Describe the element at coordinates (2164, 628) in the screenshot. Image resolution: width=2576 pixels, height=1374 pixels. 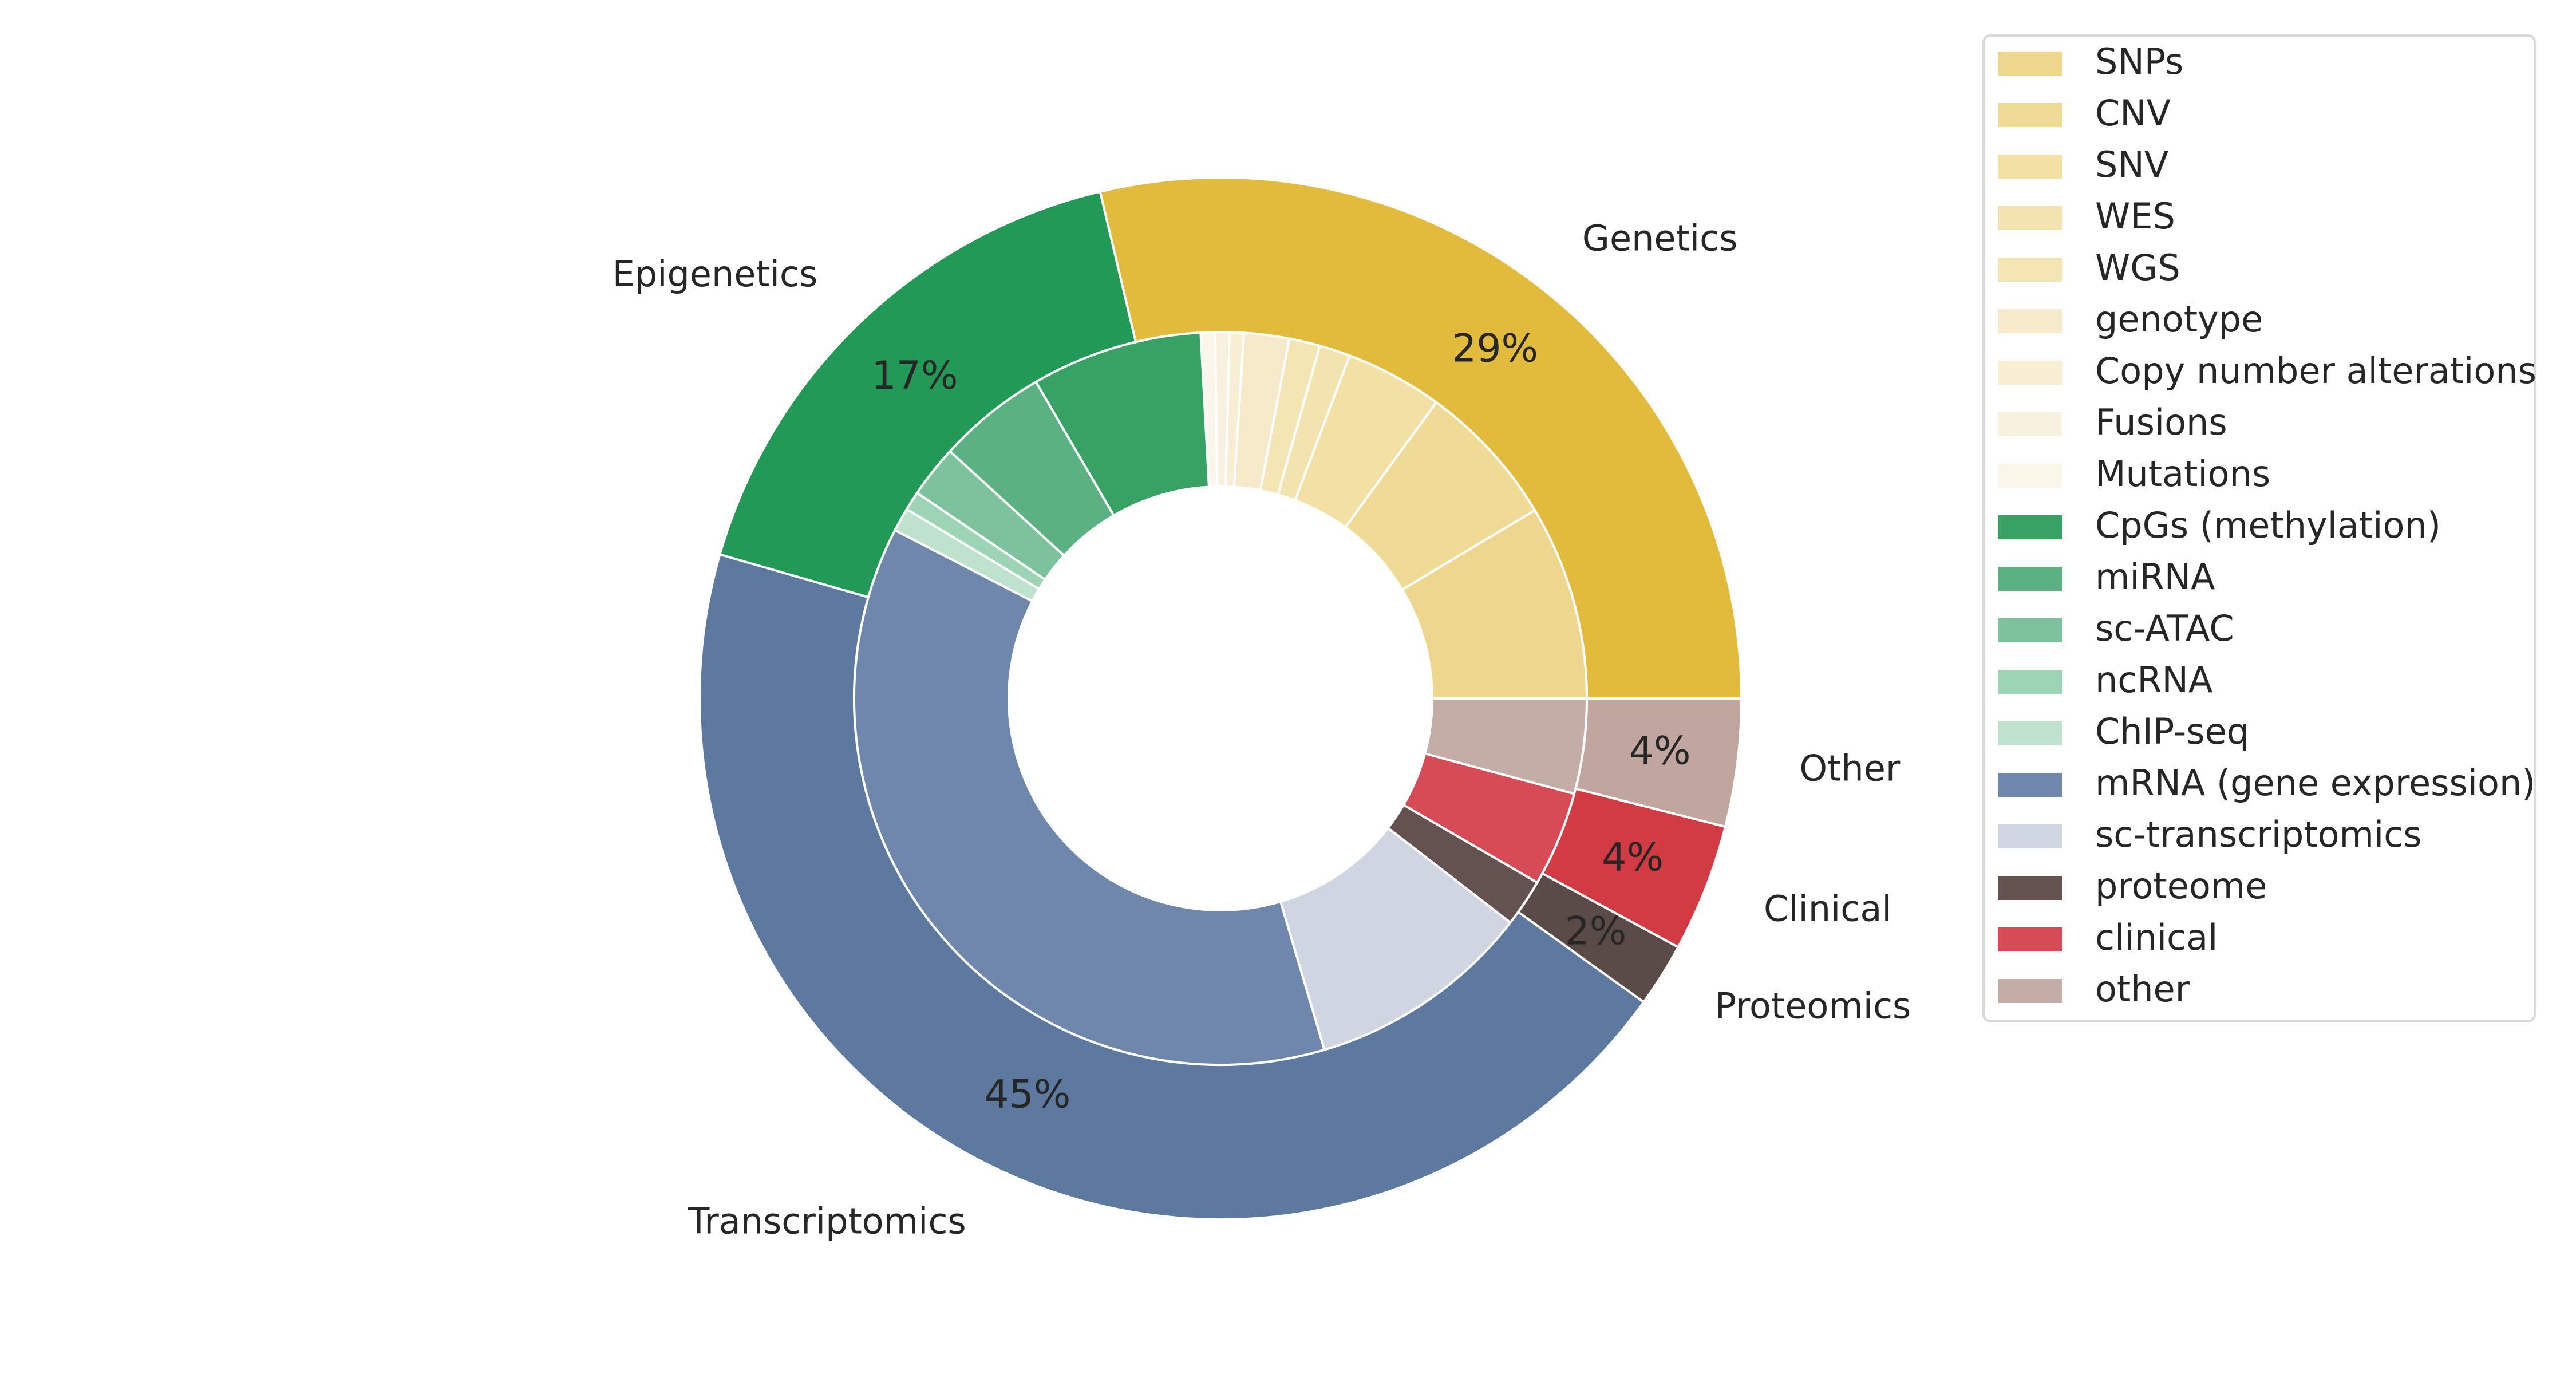
I see `legend-label-sc-atac: sc-ATAC` at that location.